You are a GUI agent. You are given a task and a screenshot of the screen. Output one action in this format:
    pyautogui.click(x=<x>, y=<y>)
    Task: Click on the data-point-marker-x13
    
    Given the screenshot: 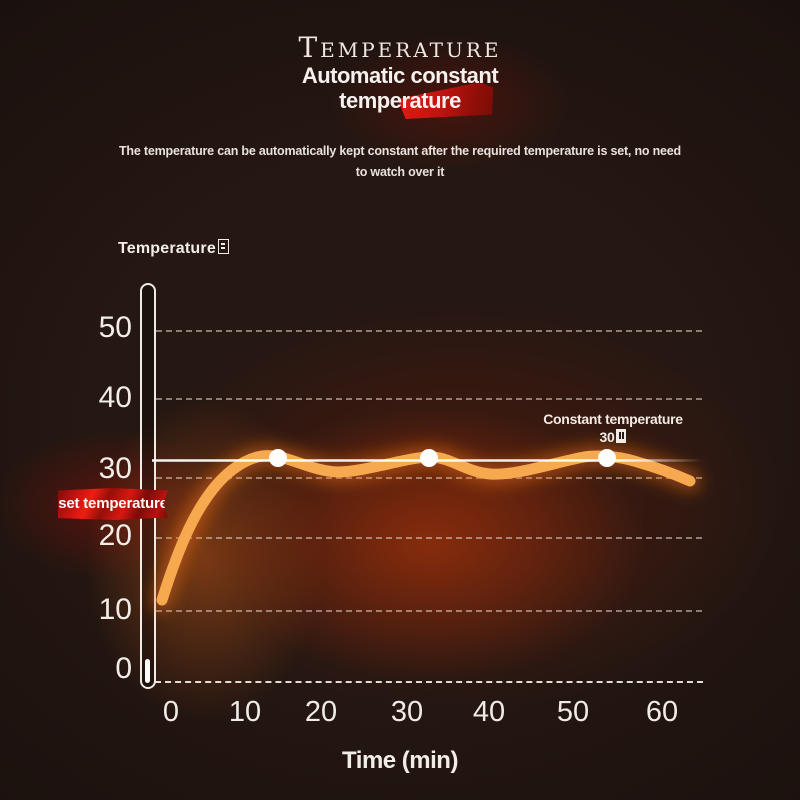 What is the action you would take?
    pyautogui.click(x=278, y=458)
    